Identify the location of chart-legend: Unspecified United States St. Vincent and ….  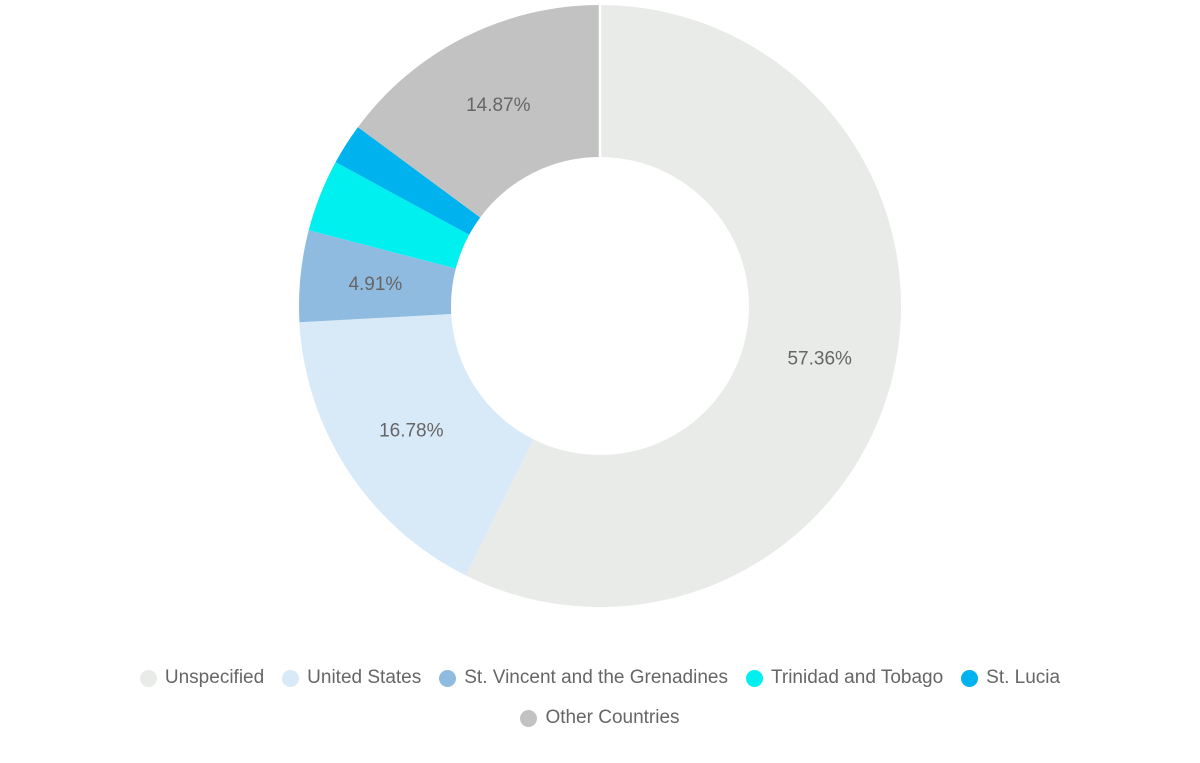
(600, 698).